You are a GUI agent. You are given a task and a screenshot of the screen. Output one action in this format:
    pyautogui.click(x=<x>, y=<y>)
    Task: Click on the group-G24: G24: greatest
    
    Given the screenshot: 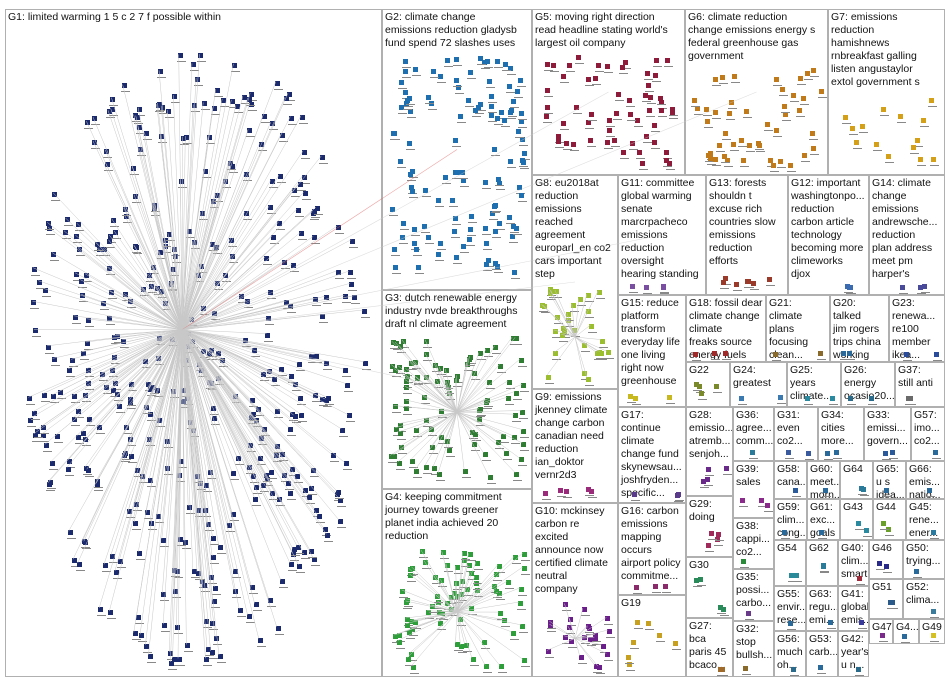 What is the action you would take?
    pyautogui.click(x=758, y=384)
    